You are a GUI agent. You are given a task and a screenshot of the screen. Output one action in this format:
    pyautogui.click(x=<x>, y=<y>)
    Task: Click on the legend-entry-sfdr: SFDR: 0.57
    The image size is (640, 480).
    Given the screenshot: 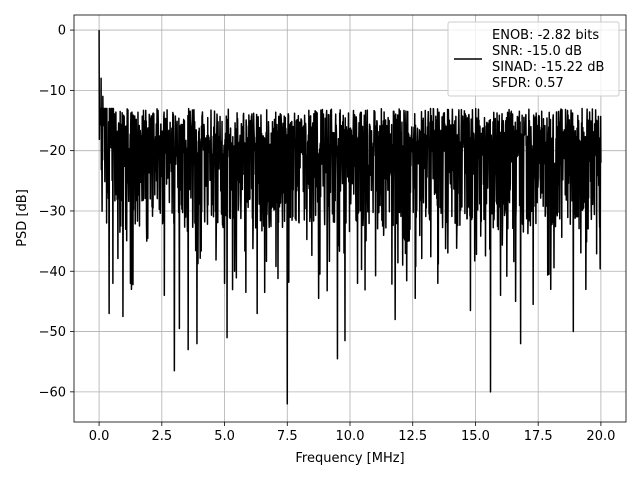 What is the action you would take?
    pyautogui.click(x=528, y=83)
    